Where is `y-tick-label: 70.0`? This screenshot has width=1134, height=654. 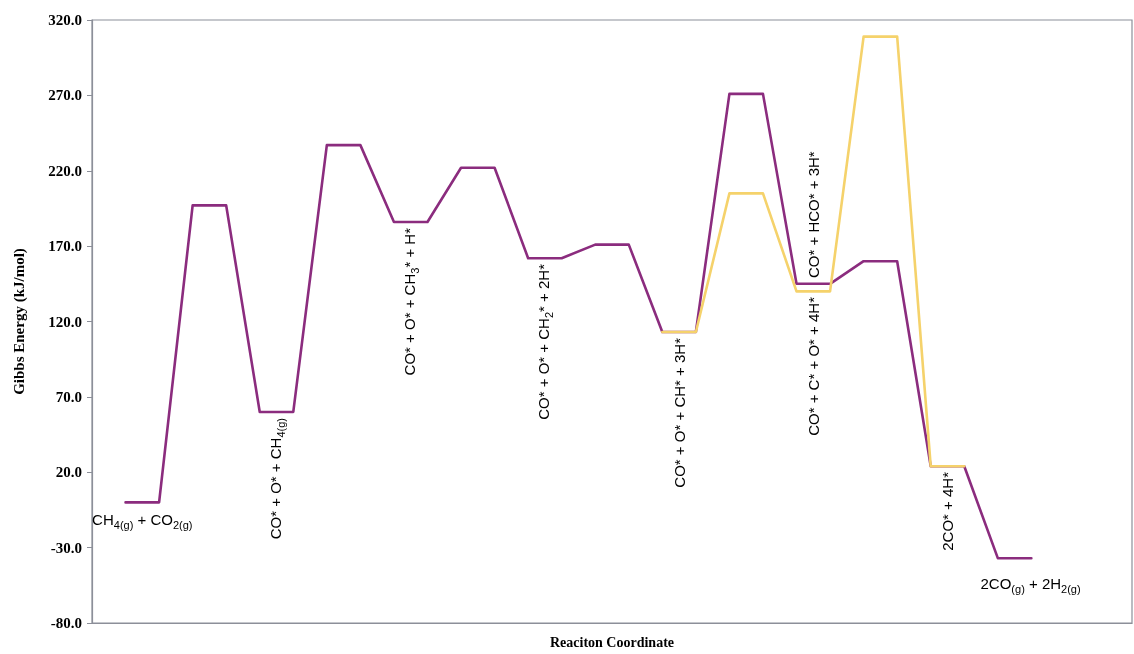
y-tick-label: 70.0 is located at coordinates (68, 396).